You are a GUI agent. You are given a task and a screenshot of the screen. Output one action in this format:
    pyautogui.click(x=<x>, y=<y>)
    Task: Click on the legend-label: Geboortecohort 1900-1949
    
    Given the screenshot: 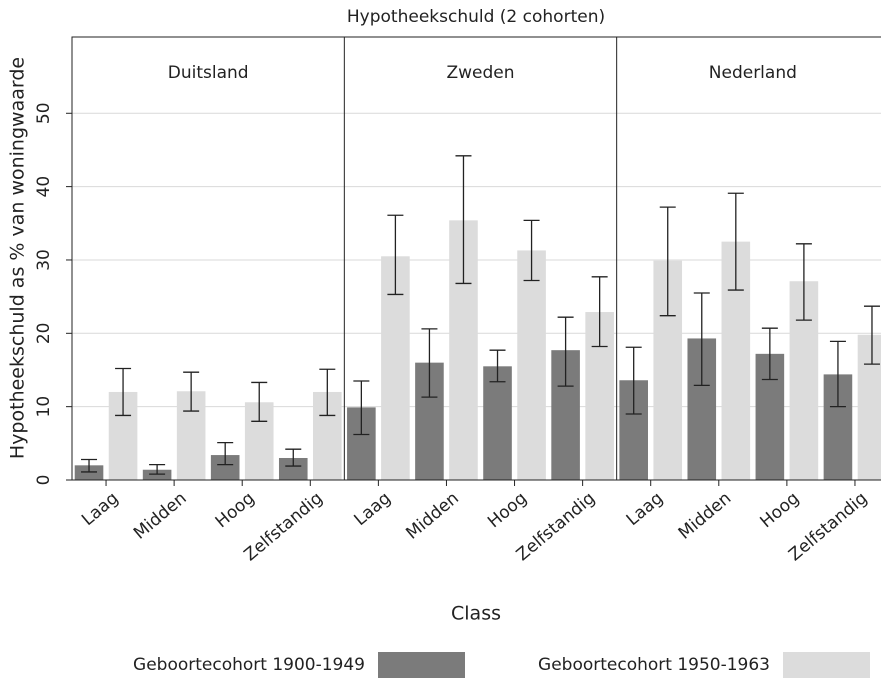 What is the action you would take?
    pyautogui.click(x=249, y=665)
    